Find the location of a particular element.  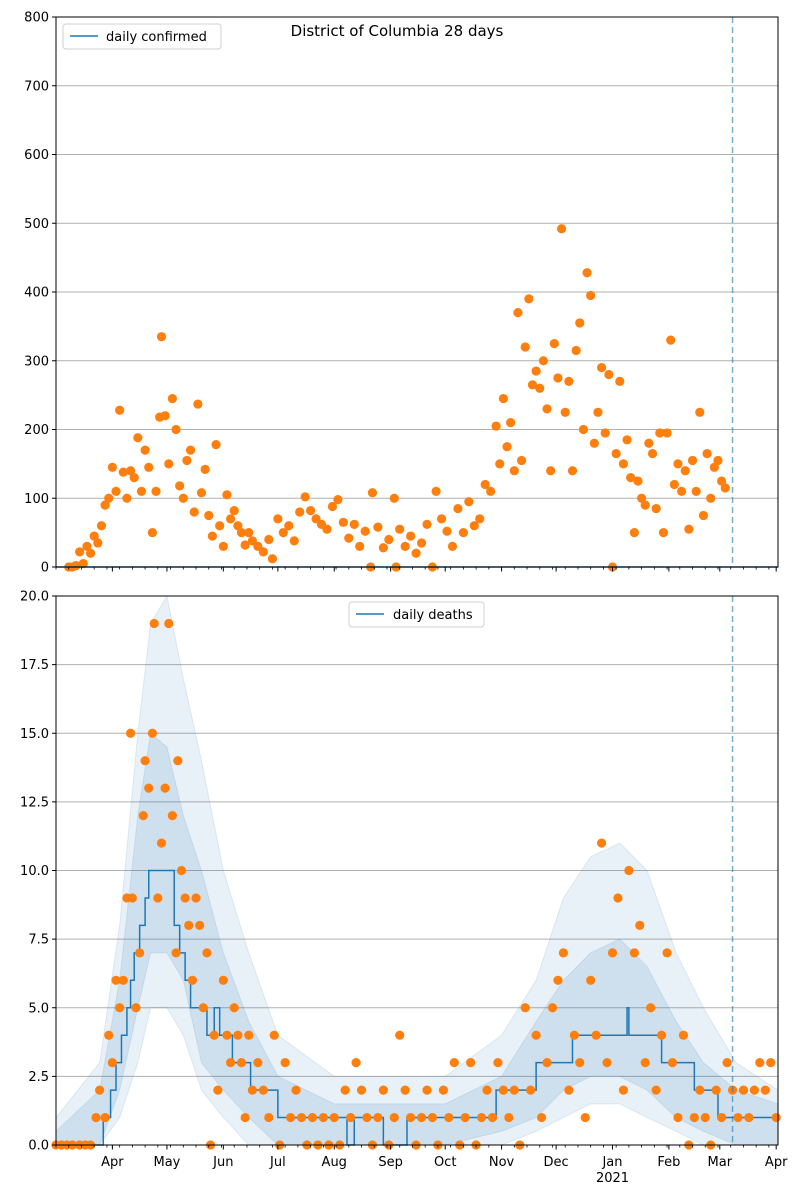

deaths-legend-label: daily deaths is located at coordinates (433, 615).